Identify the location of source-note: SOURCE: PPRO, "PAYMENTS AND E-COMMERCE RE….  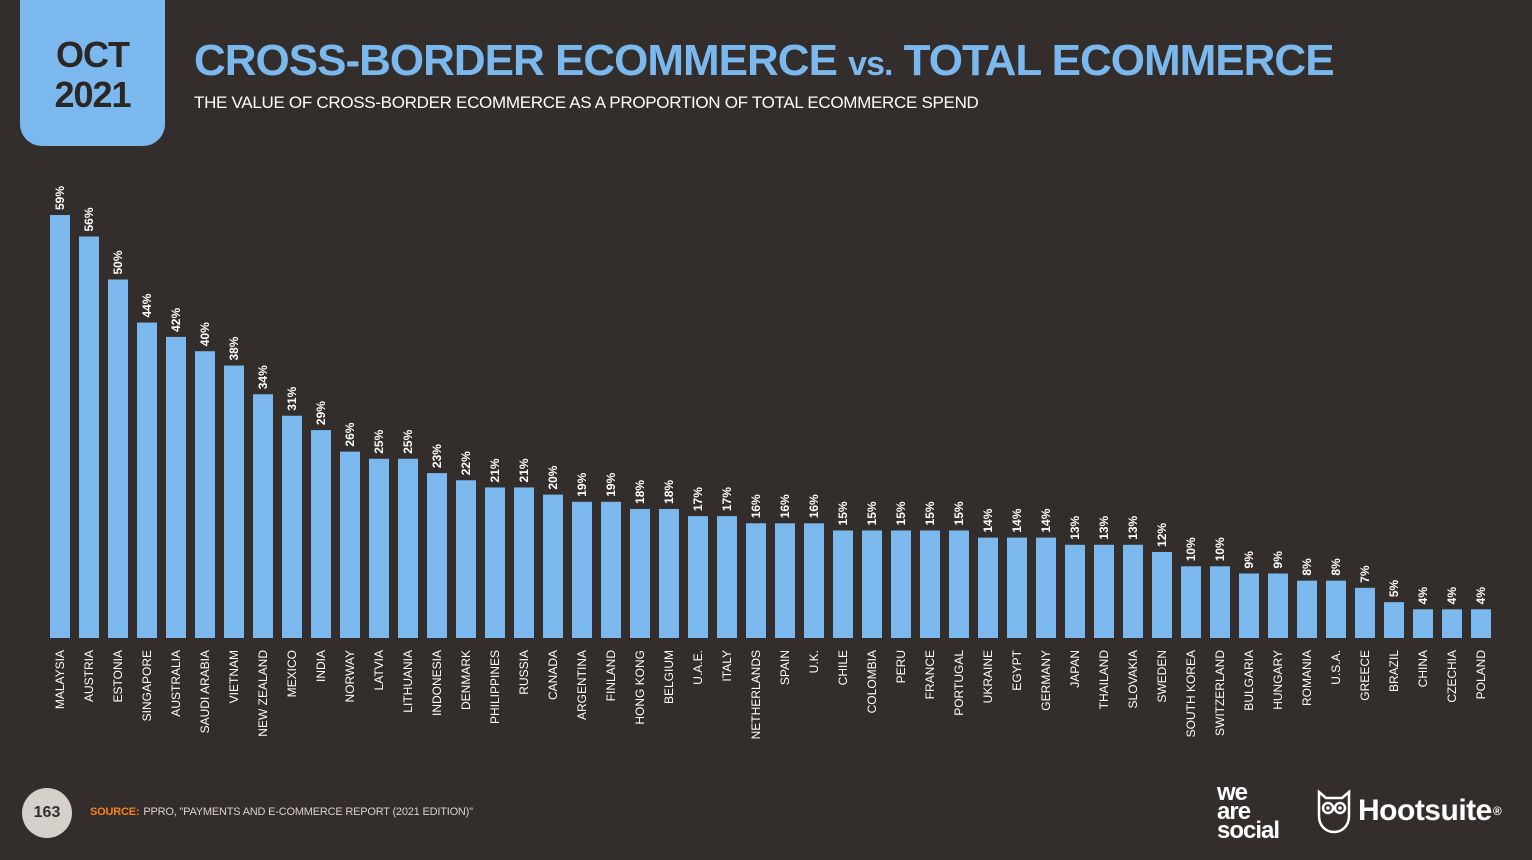
(281, 812).